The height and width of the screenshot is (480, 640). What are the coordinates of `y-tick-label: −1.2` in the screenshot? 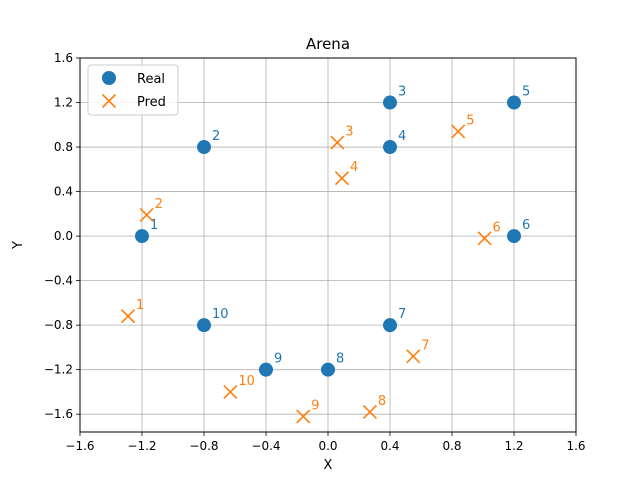 It's located at (58, 370).